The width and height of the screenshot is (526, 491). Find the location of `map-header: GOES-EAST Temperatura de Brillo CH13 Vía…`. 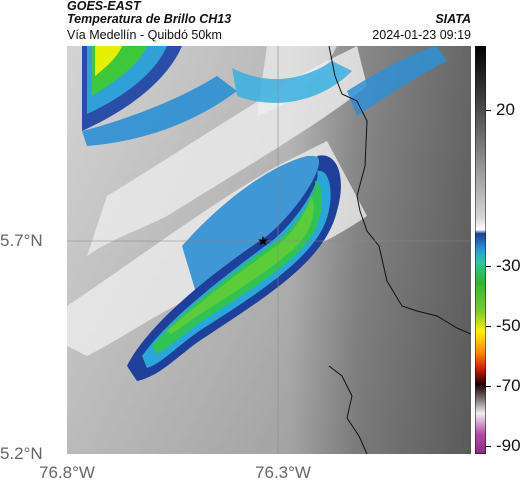

map-header: GOES-EAST Temperatura de Brillo CH13 Vía… is located at coordinates (269, 23).